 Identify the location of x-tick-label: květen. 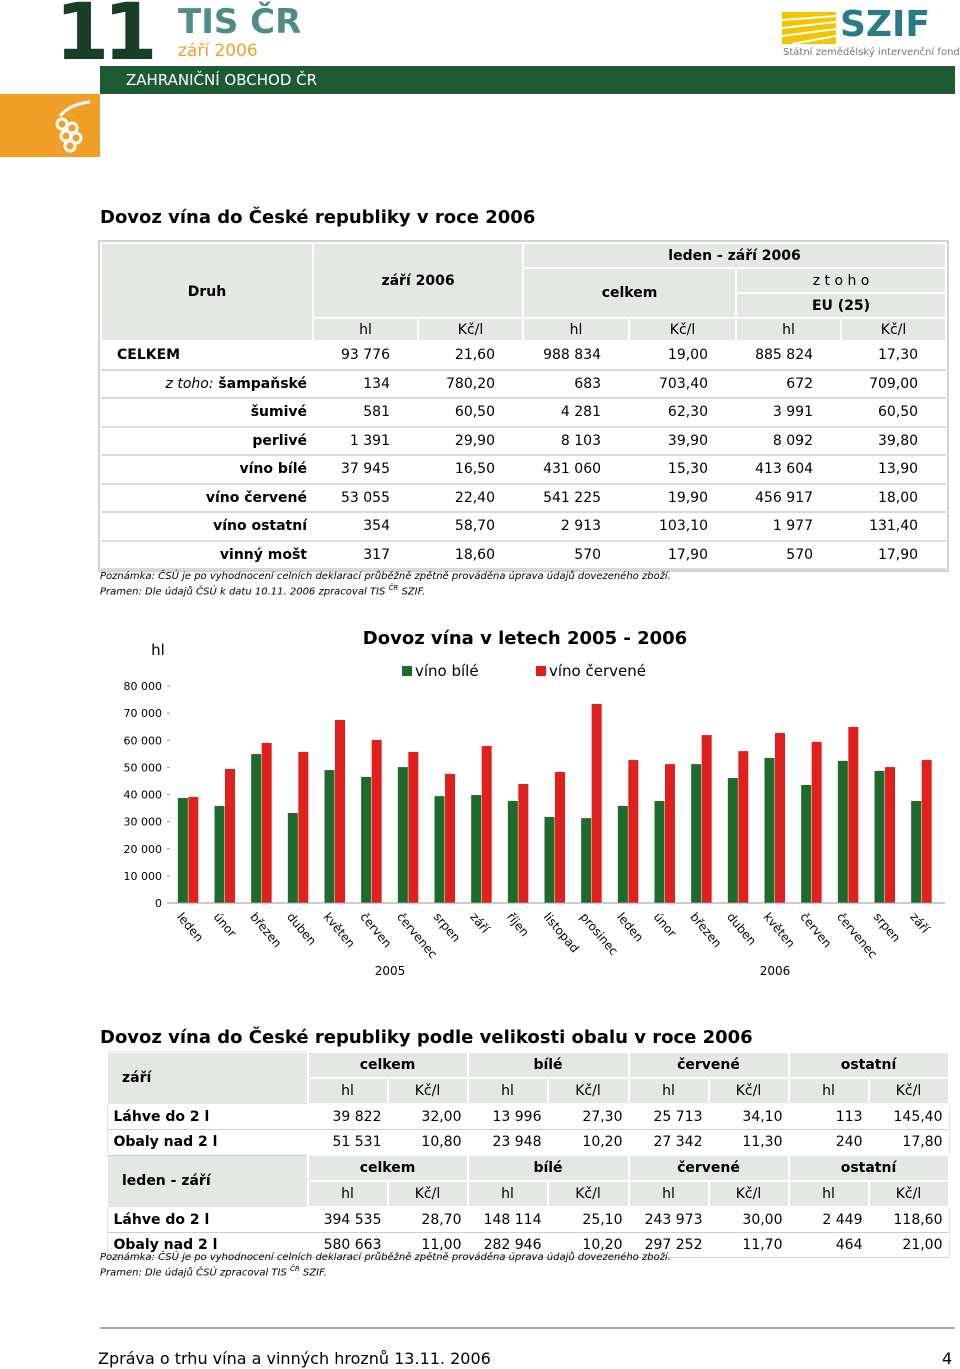
(339, 930).